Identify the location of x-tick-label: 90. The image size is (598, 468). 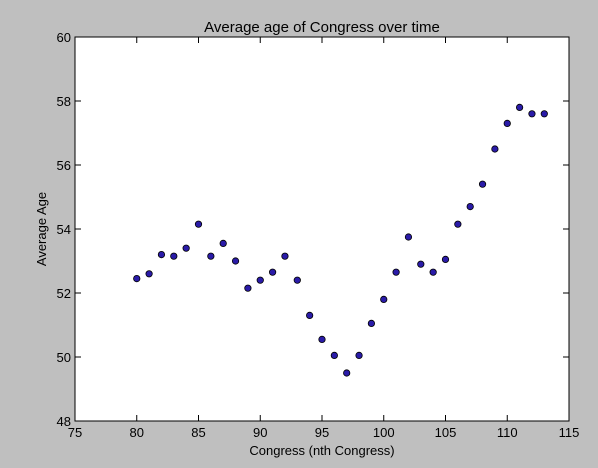
(260, 432).